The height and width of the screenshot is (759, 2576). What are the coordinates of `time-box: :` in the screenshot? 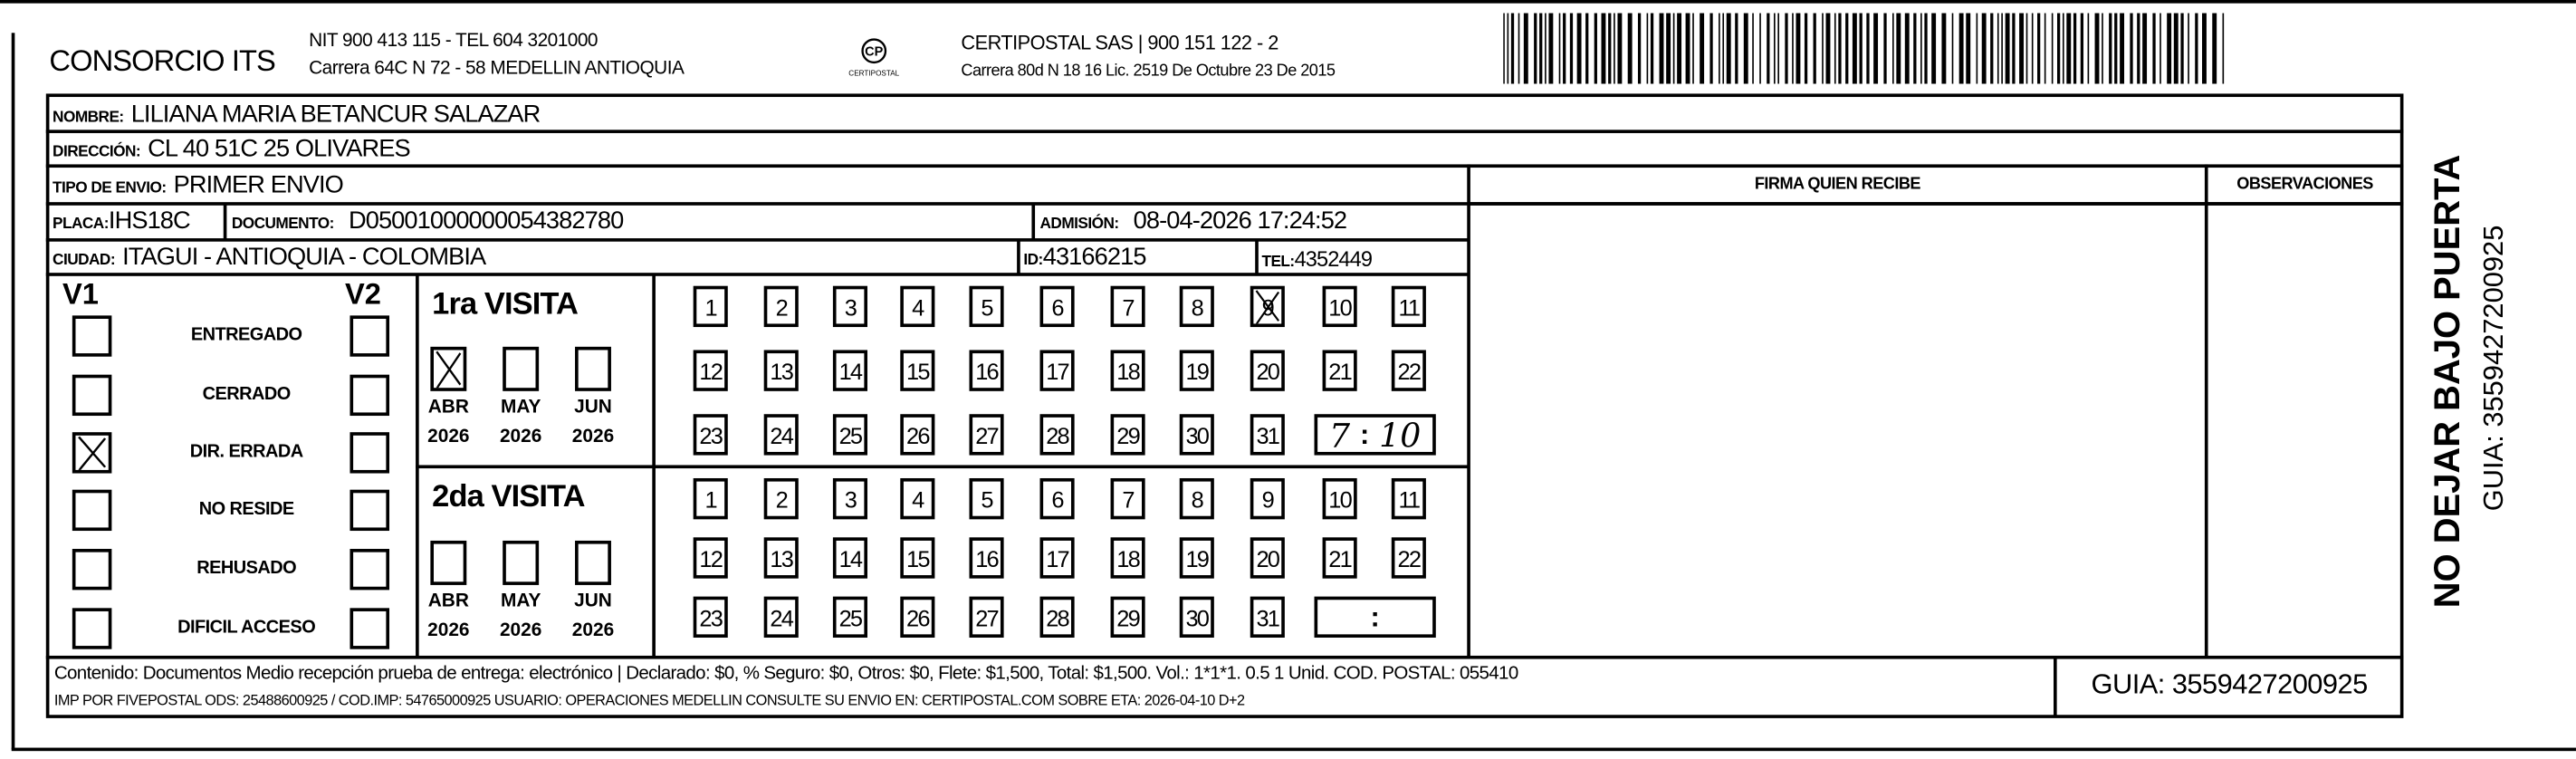 It's located at (1375, 617).